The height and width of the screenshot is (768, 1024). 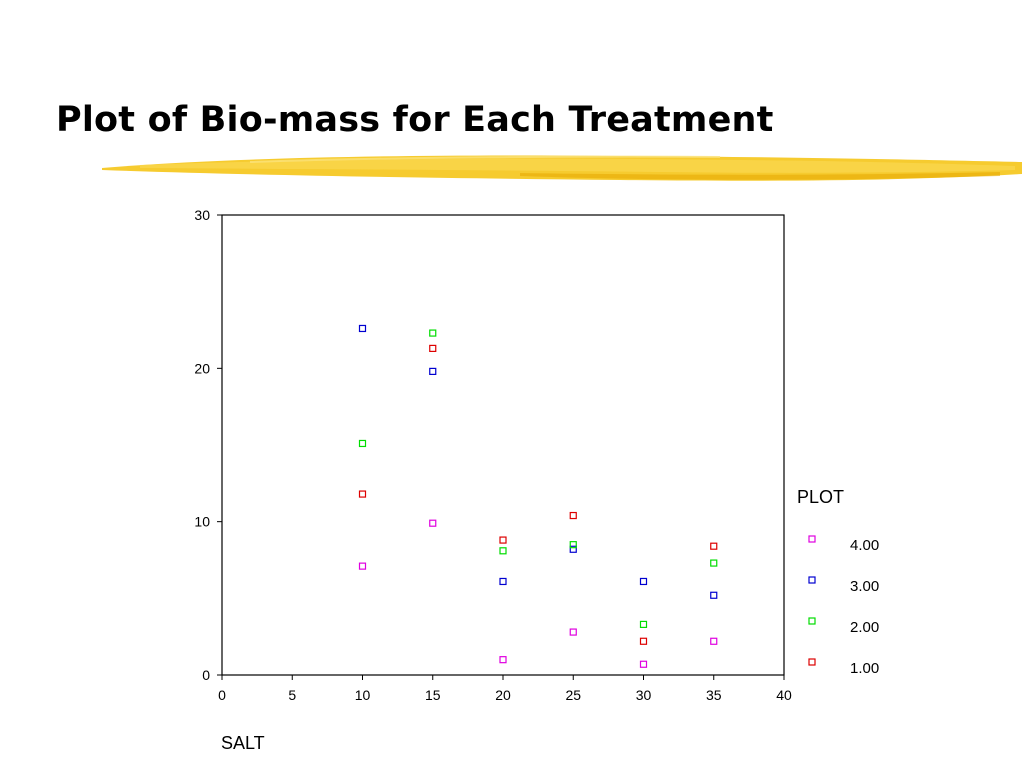 What do you see at coordinates (503, 695) in the screenshot?
I see `x-tick-label: 20` at bounding box center [503, 695].